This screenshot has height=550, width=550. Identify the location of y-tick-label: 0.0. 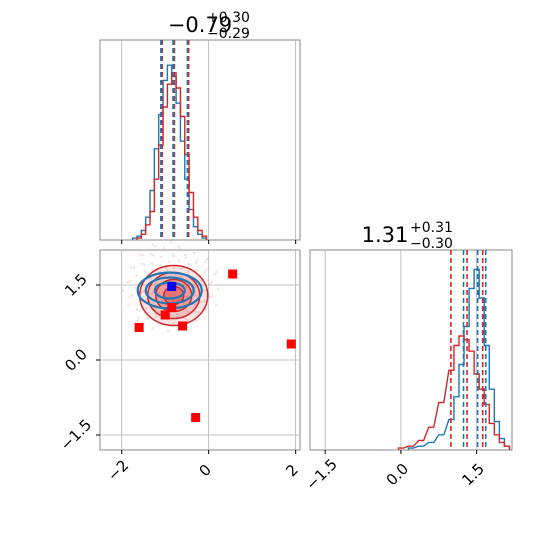
(76, 360).